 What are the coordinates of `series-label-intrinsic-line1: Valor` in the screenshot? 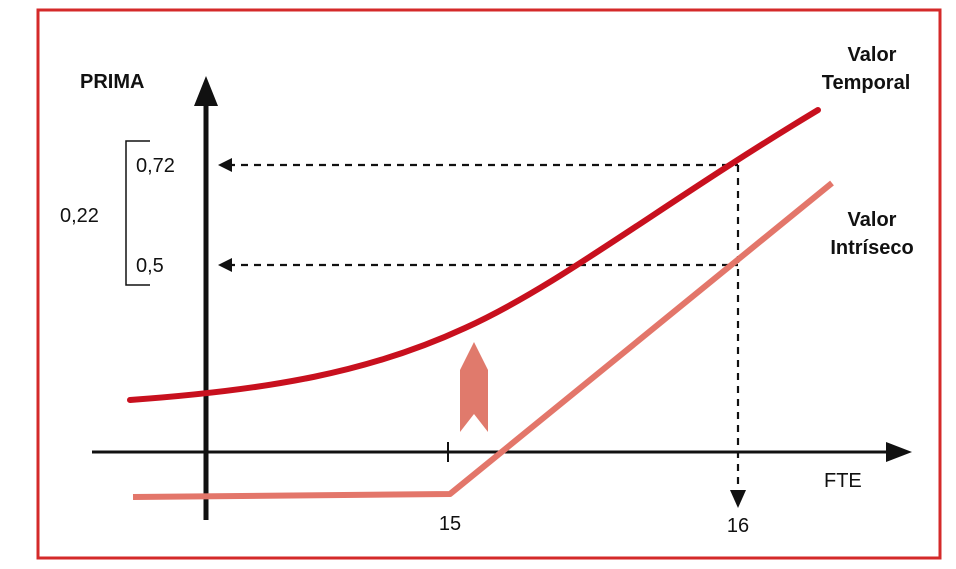 It's located at (872, 220).